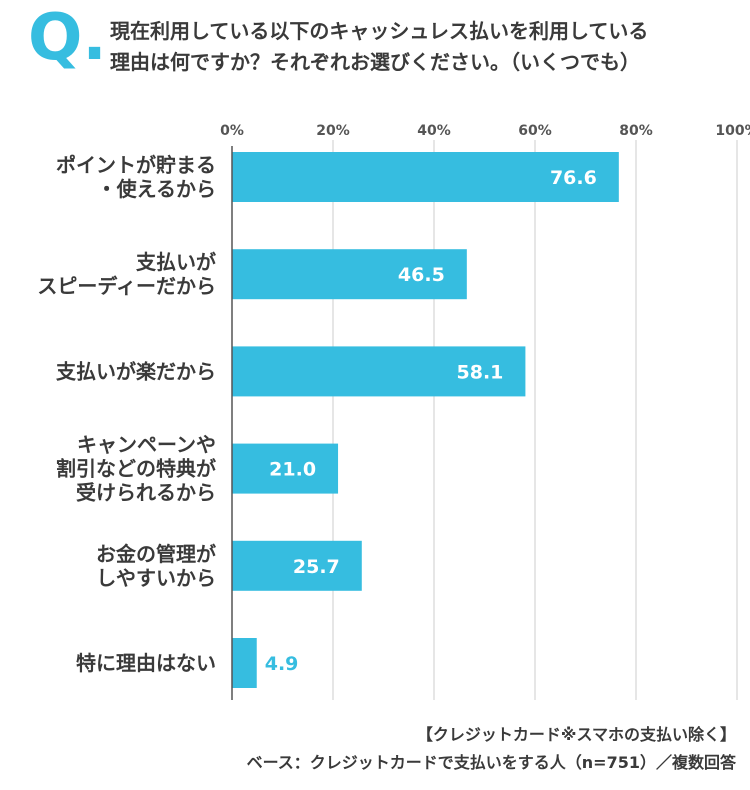  Describe the element at coordinates (491, 762) in the screenshot. I see `footer-base: ベース：クレジットカードで支払いをする人（n=751）／複数回答` at that location.